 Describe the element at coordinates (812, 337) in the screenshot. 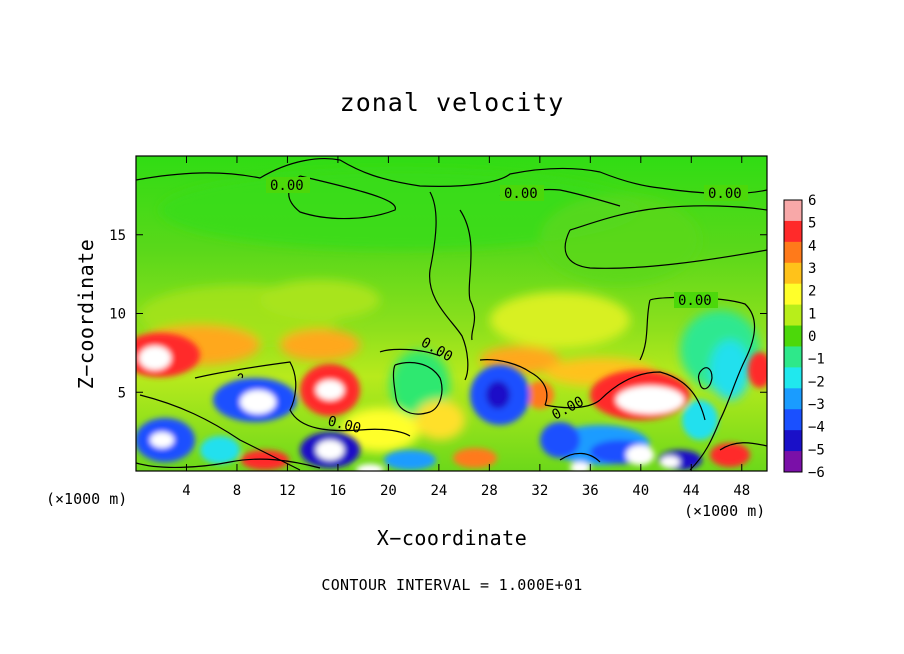

I see `colorbar-label: 0` at that location.